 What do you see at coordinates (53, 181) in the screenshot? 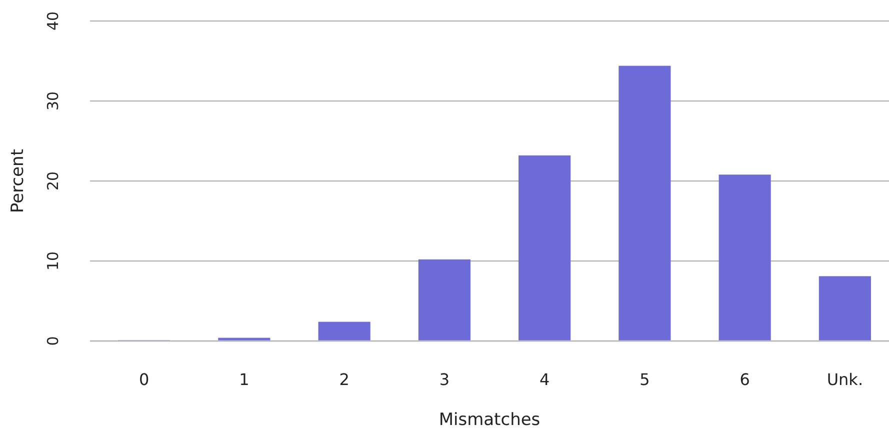
I see `y-tick-label: 20` at bounding box center [53, 181].